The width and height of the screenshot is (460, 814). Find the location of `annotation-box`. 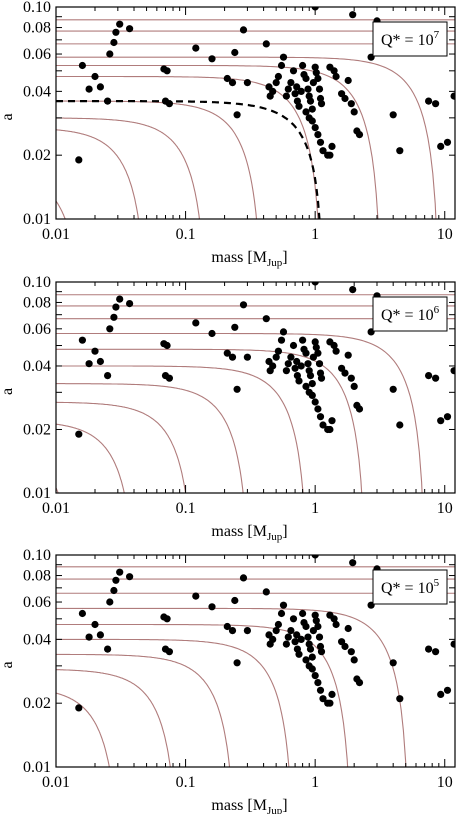

annotation-box is located at coordinates (410, 314).